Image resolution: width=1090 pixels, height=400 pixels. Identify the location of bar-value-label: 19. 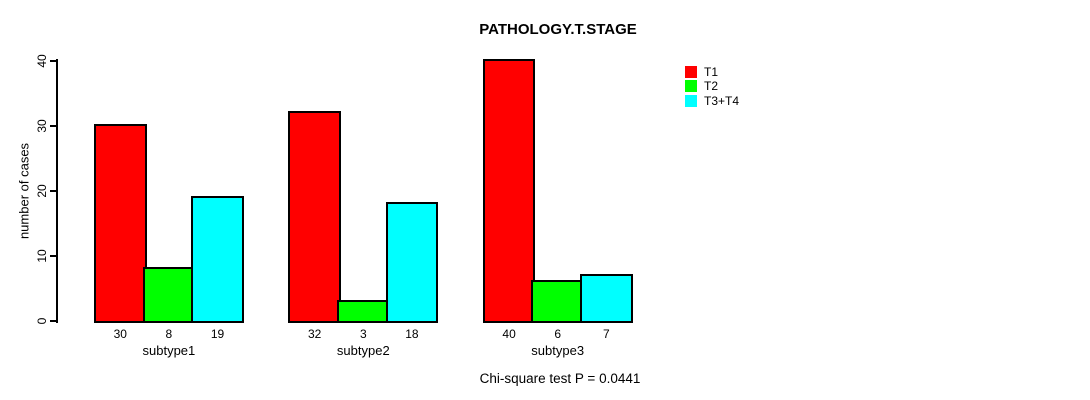
(217, 334).